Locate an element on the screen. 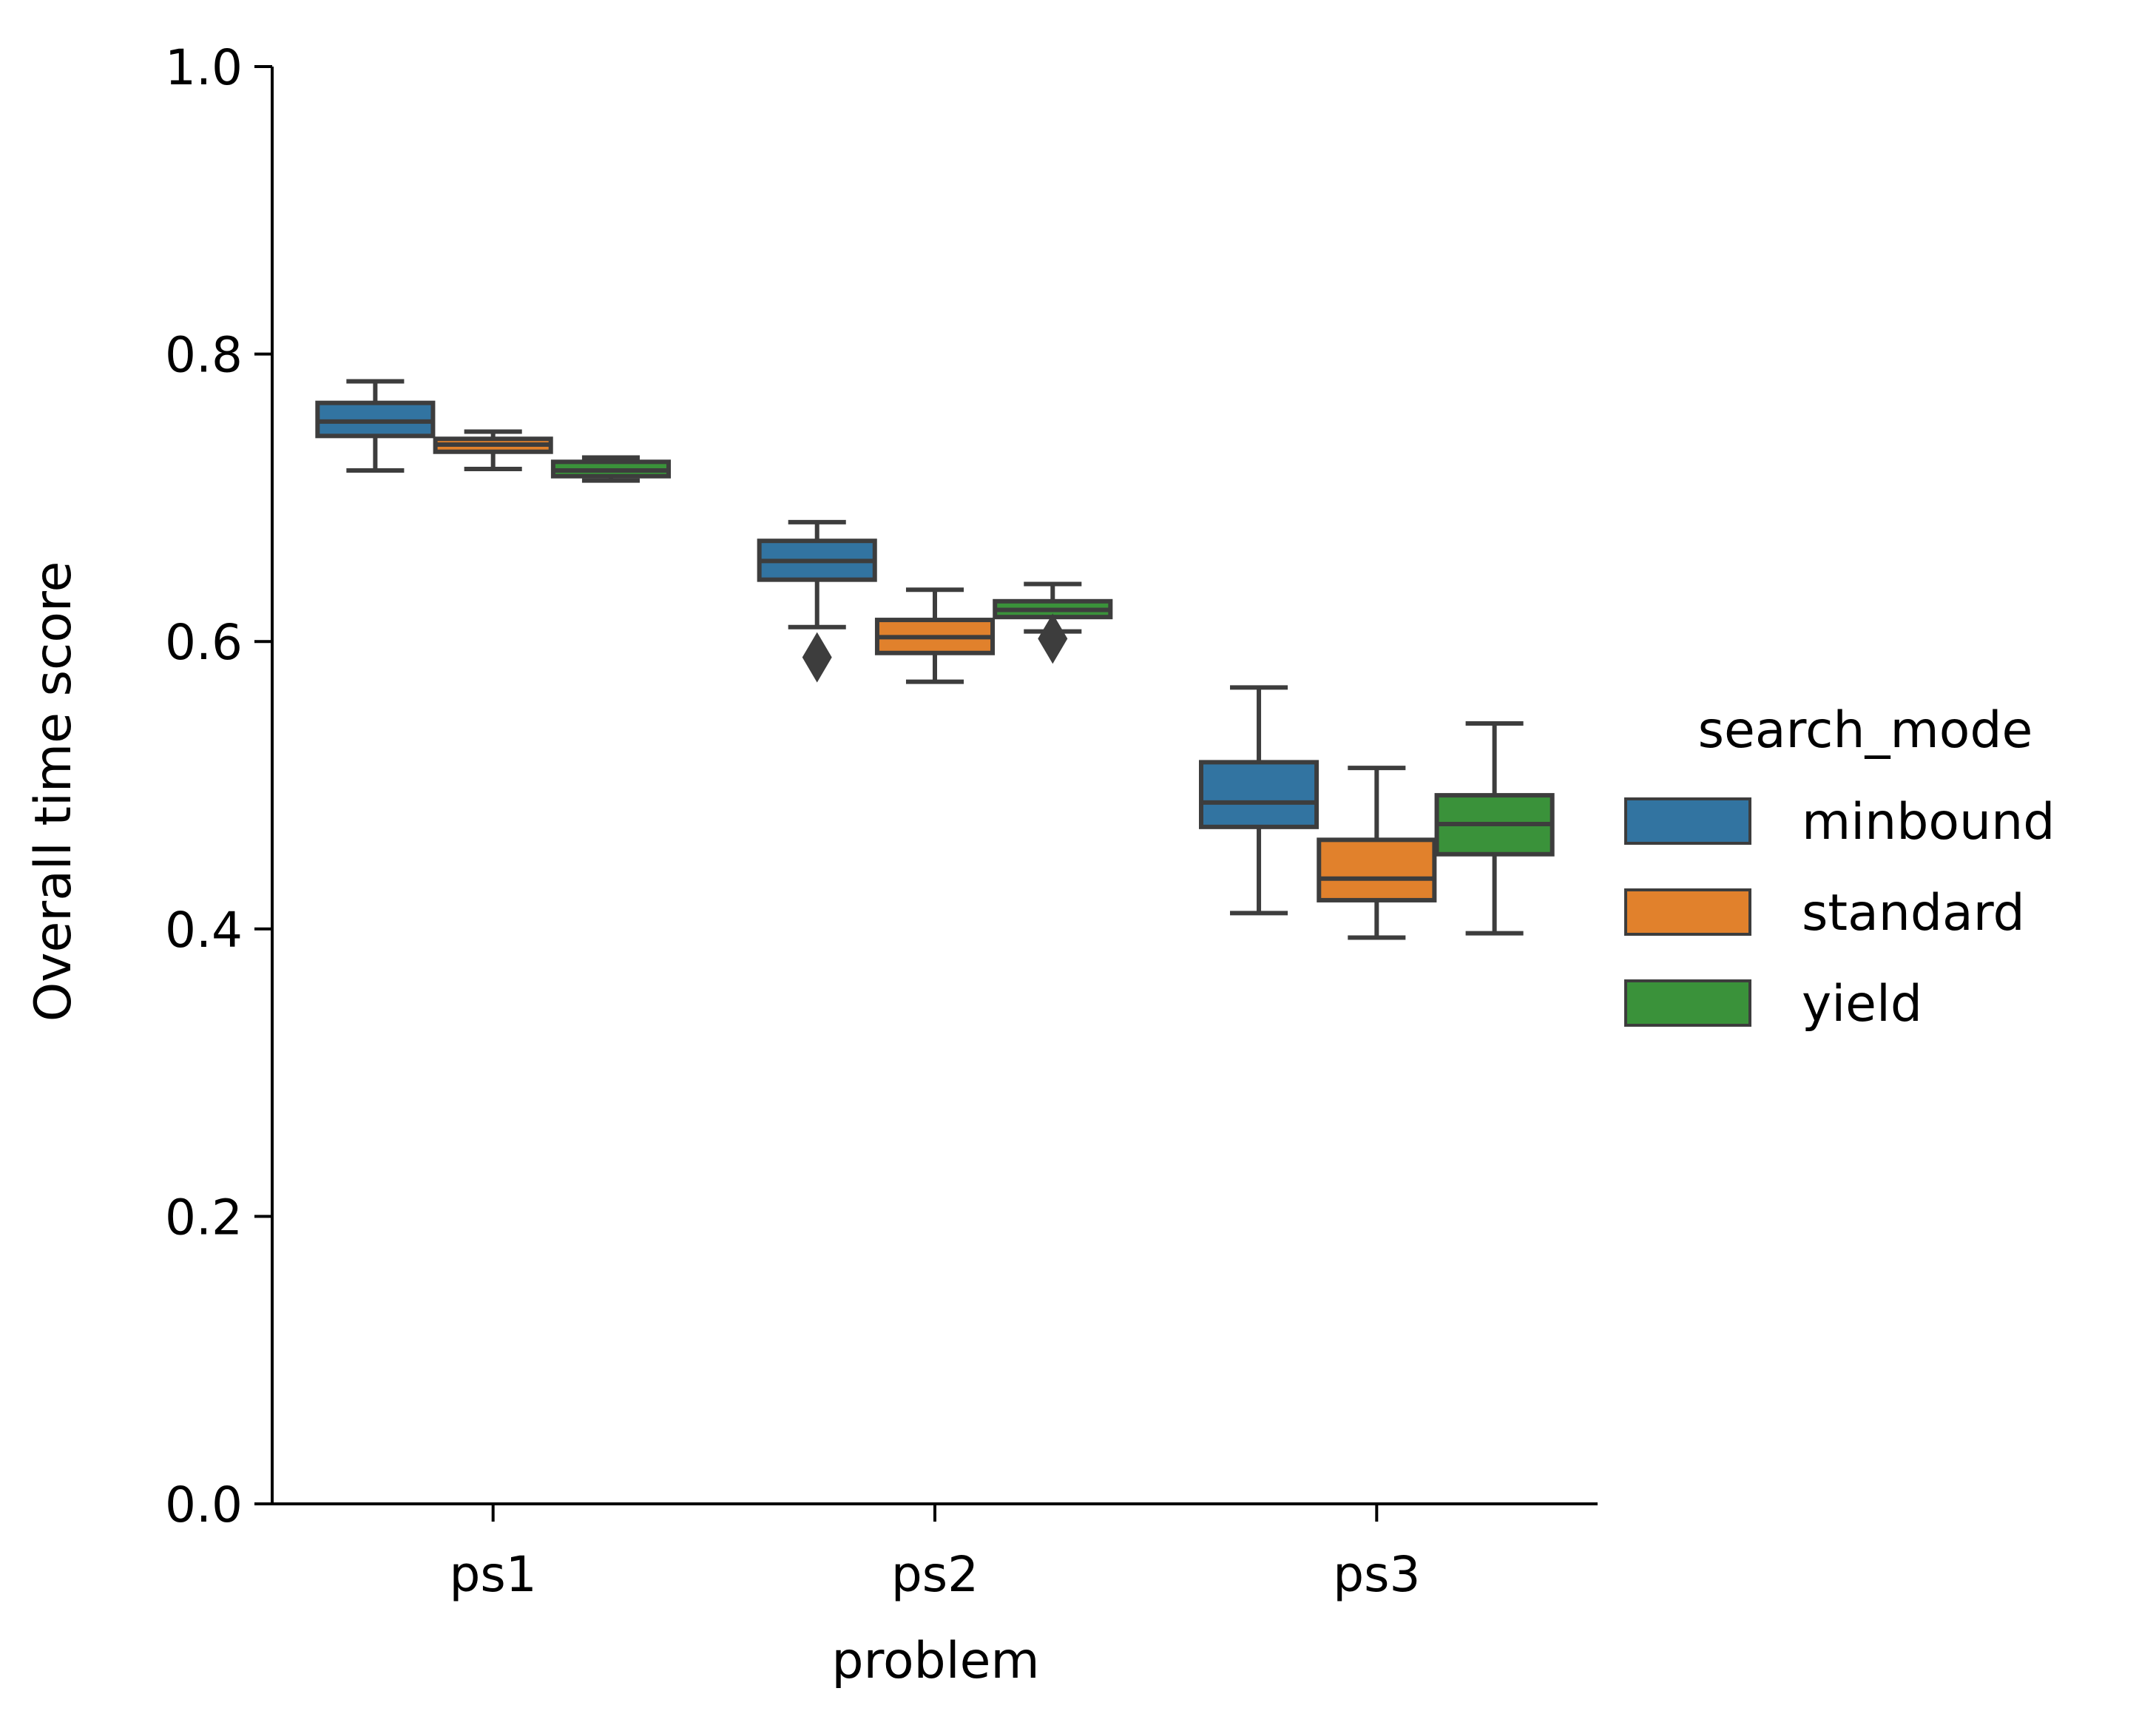 The width and height of the screenshot is (2156, 1728). x-axis-ticks: ps1 ps2 ps3 is located at coordinates (935, 1553).